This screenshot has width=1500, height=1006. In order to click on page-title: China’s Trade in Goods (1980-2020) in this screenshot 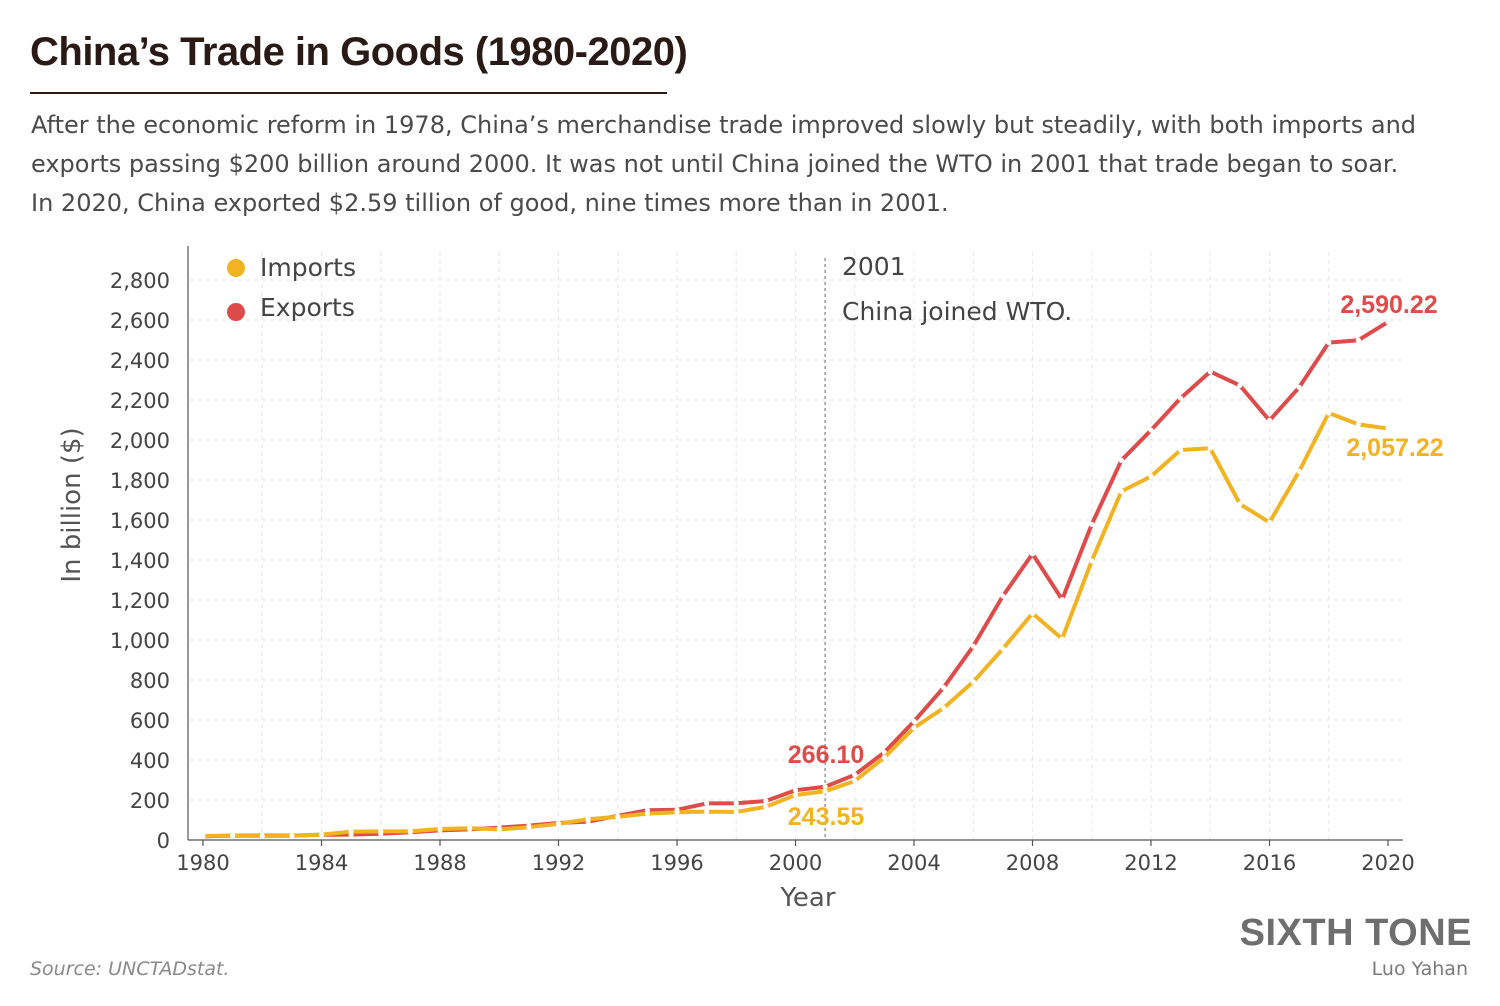, I will do `click(359, 52)`.